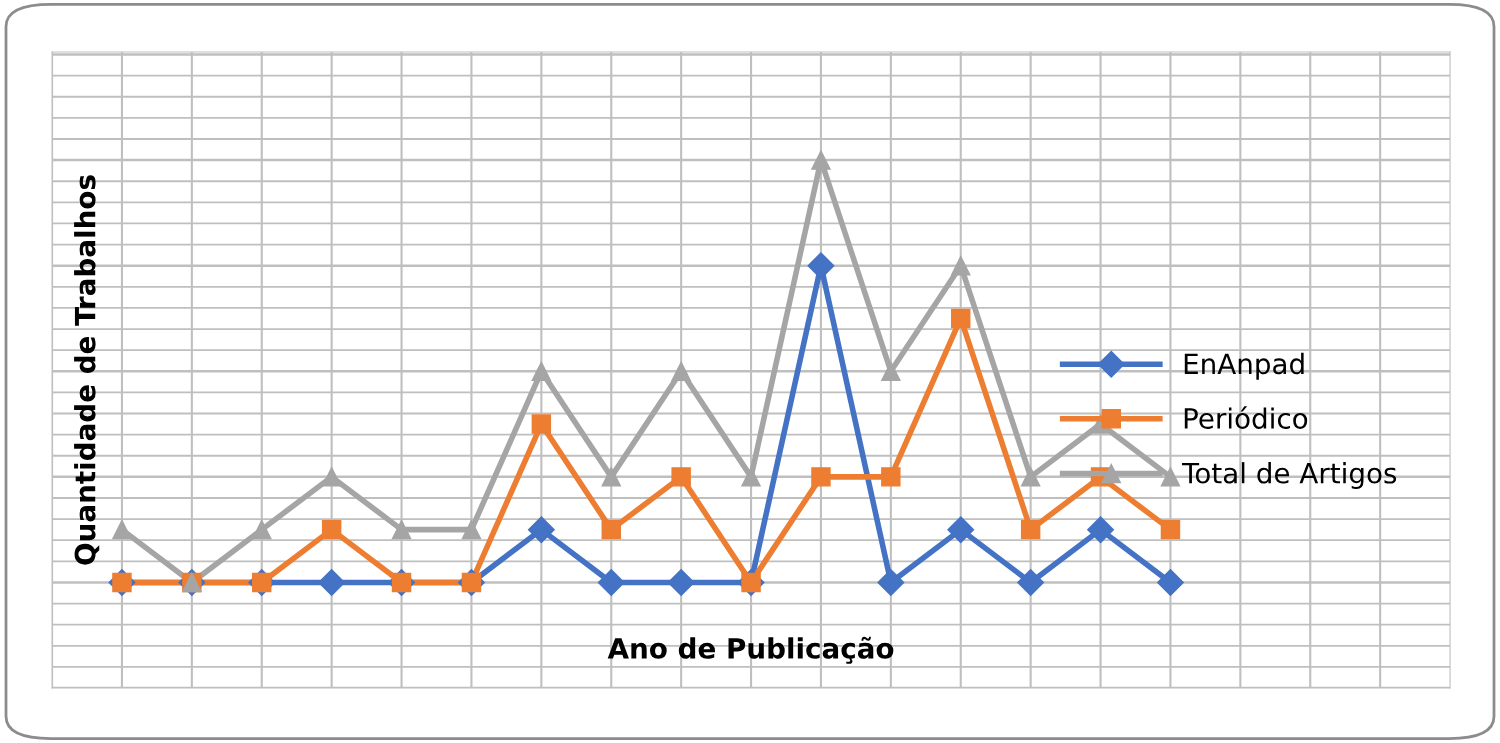 The image size is (1500, 743). Describe the element at coordinates (750, 650) in the screenshot. I see `x-axis-title: Ano de Publicação` at that location.